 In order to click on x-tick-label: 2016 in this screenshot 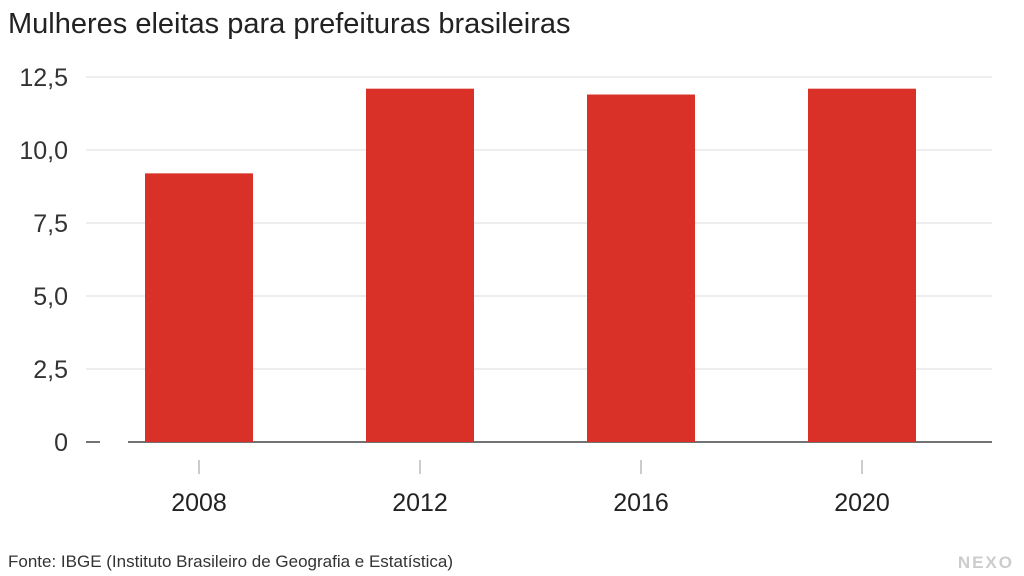, I will do `click(641, 503)`.